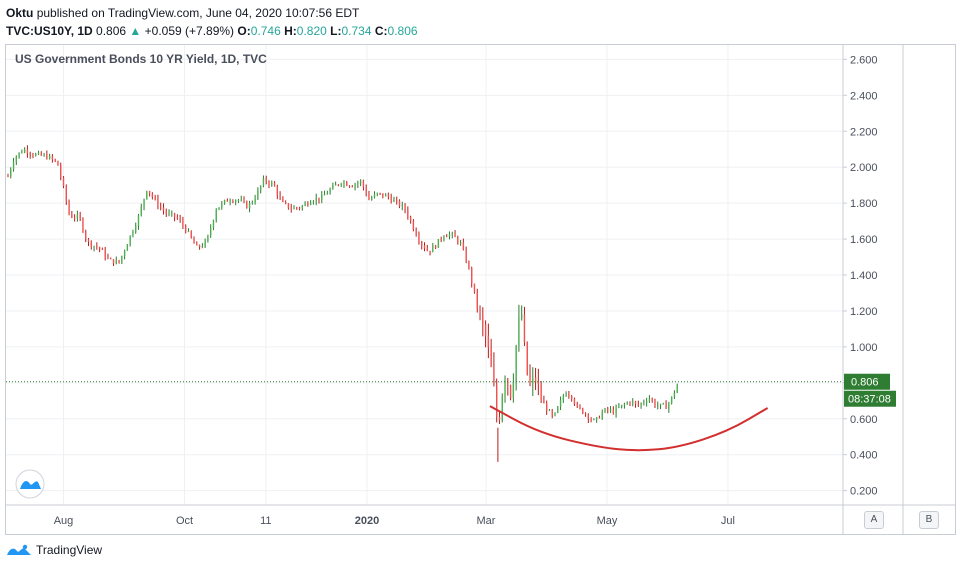 This screenshot has height=570, width=961. I want to click on countdown-text: 08:37:08, so click(869, 400).